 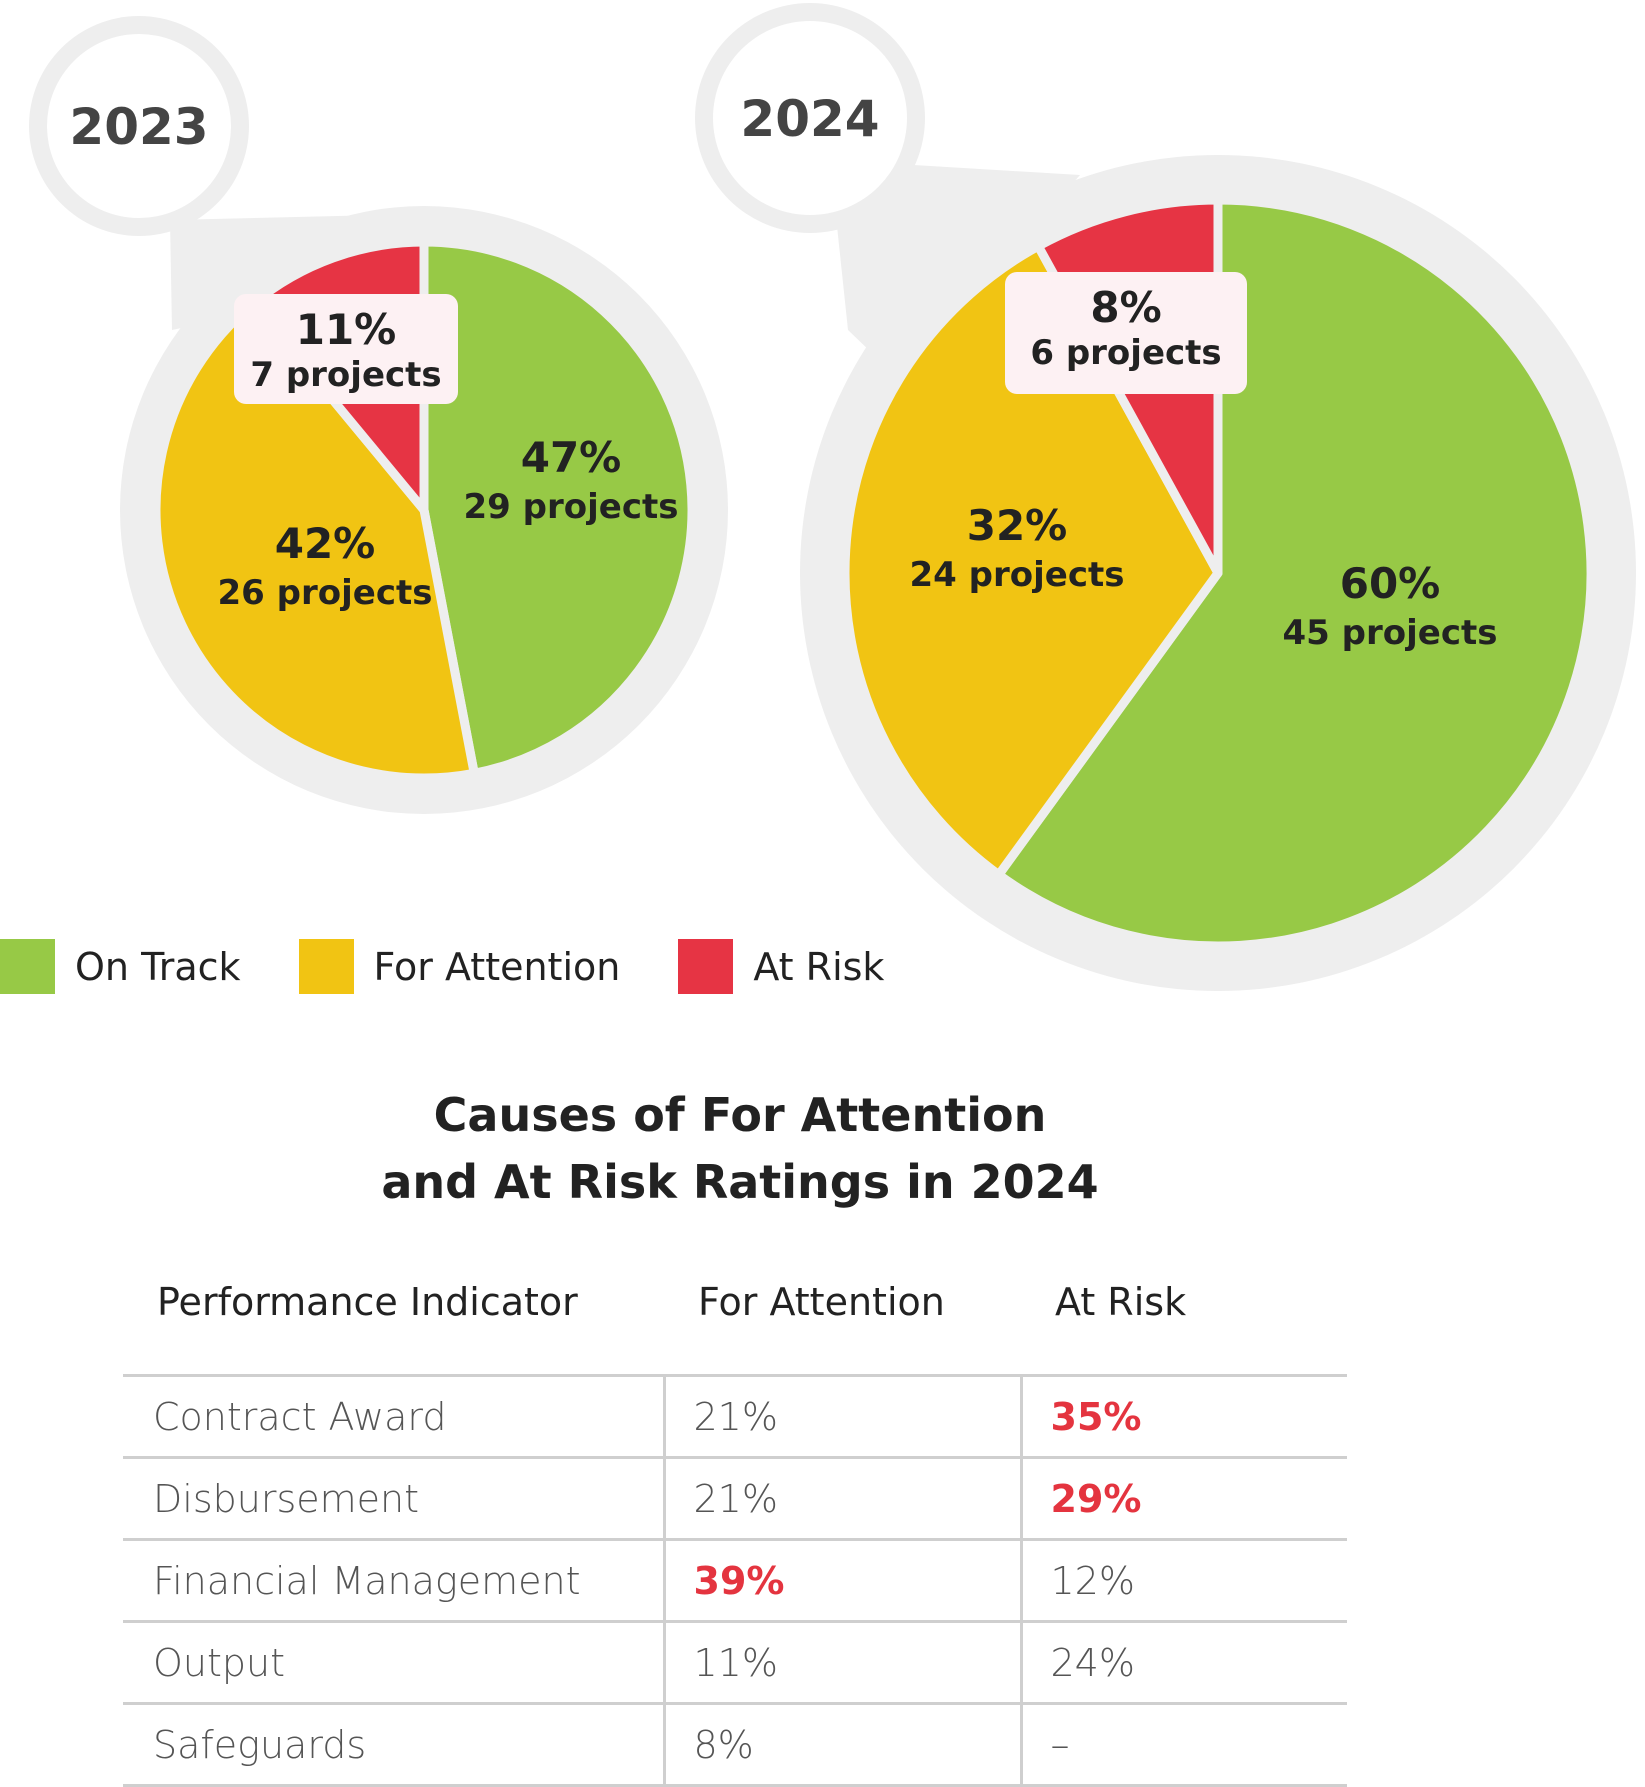 I want to click on slice-projects-2024-on-track: 45 projects, so click(x=1390, y=633).